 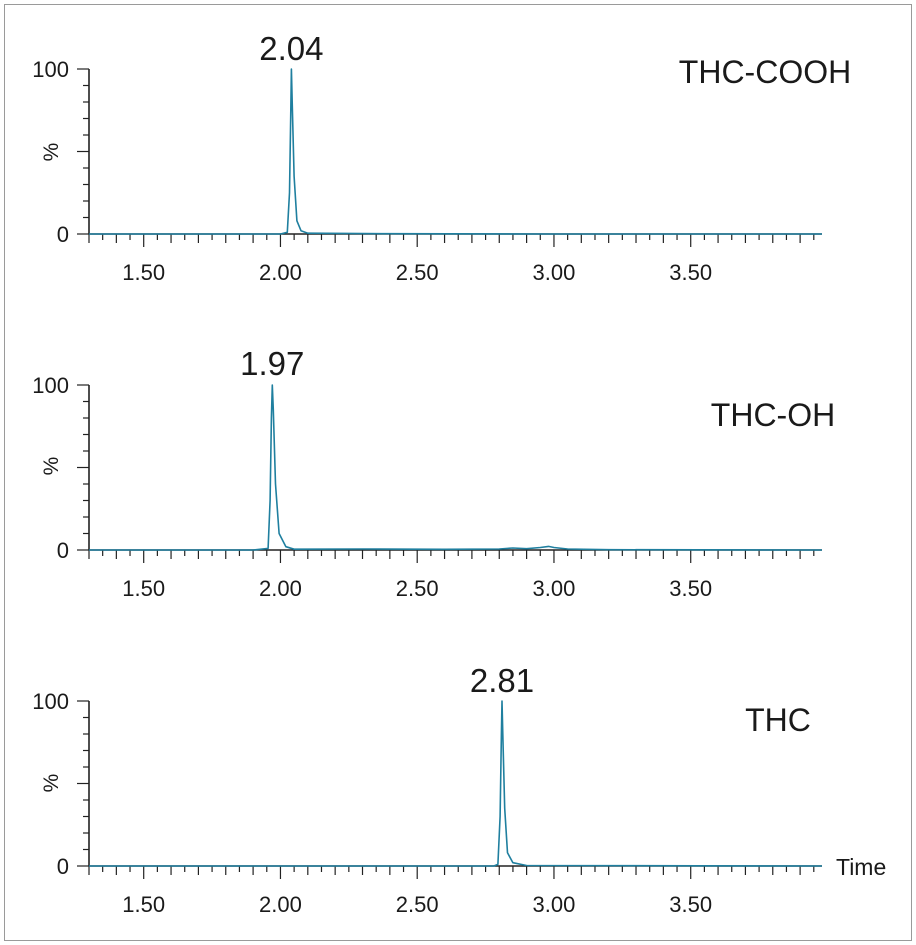 What do you see at coordinates (861, 867) in the screenshot?
I see `x-axis-title: Time` at bounding box center [861, 867].